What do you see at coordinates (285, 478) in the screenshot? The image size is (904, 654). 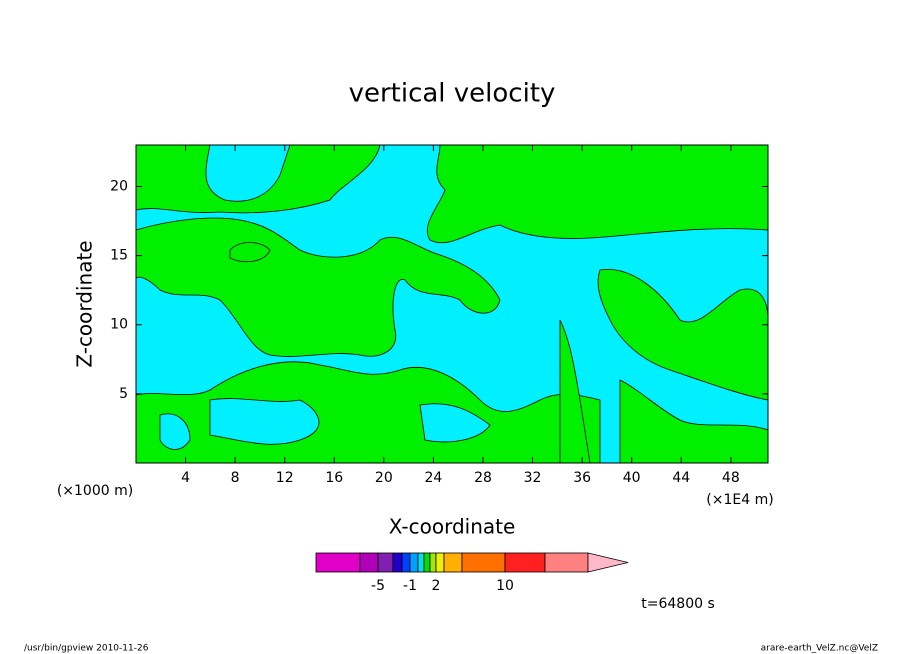 I see `x-tick-label: 12` at bounding box center [285, 478].